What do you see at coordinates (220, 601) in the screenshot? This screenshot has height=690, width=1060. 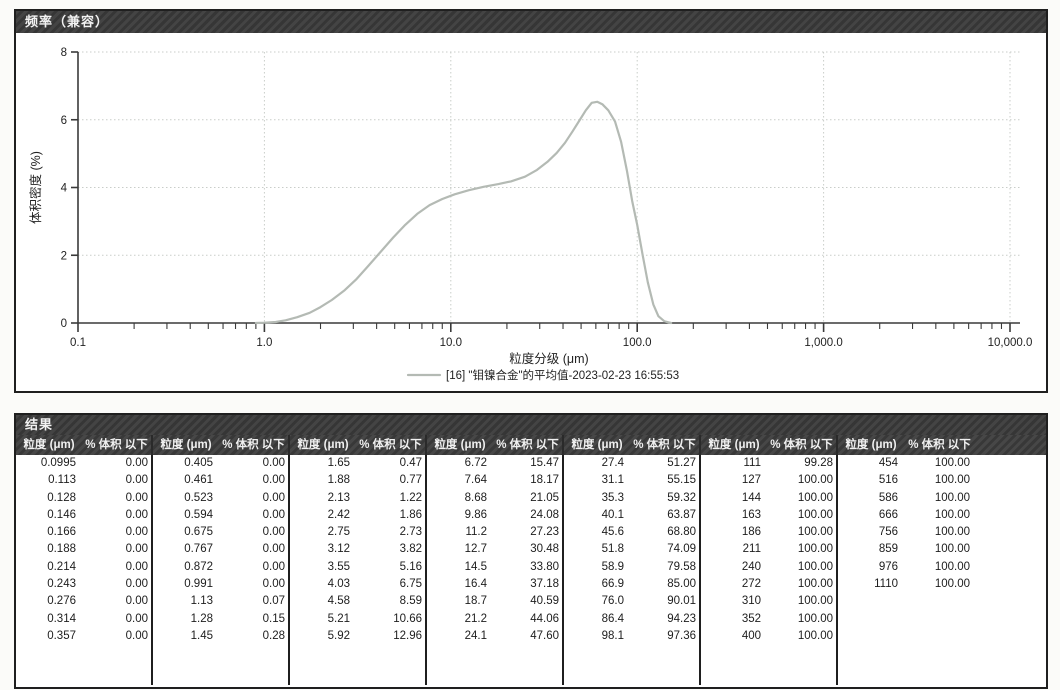 I see `table-row: 1.13 0.07` at bounding box center [220, 601].